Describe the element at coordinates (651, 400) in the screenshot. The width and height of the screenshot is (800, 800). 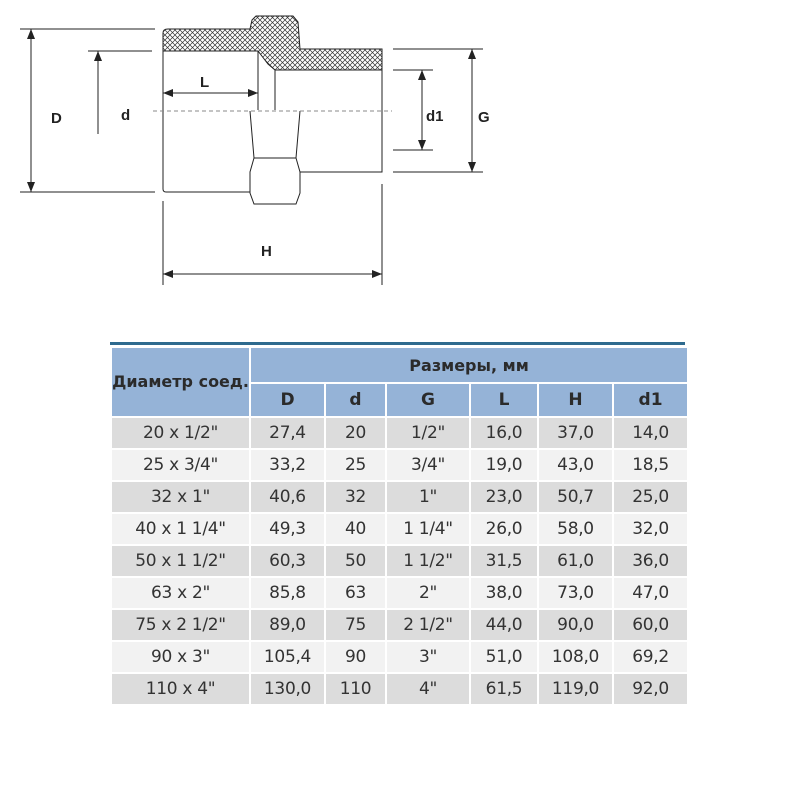
I see `column-header-d1: d1` at that location.